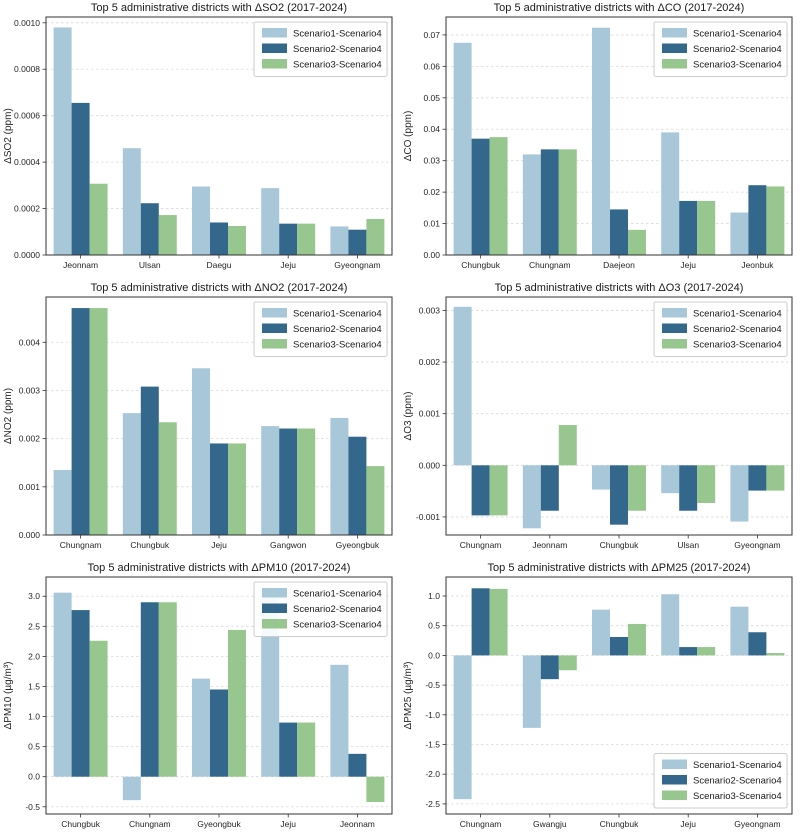 Image resolution: width=800 pixels, height=839 pixels. I want to click on y-tick-label: -2.5, so click(432, 804).